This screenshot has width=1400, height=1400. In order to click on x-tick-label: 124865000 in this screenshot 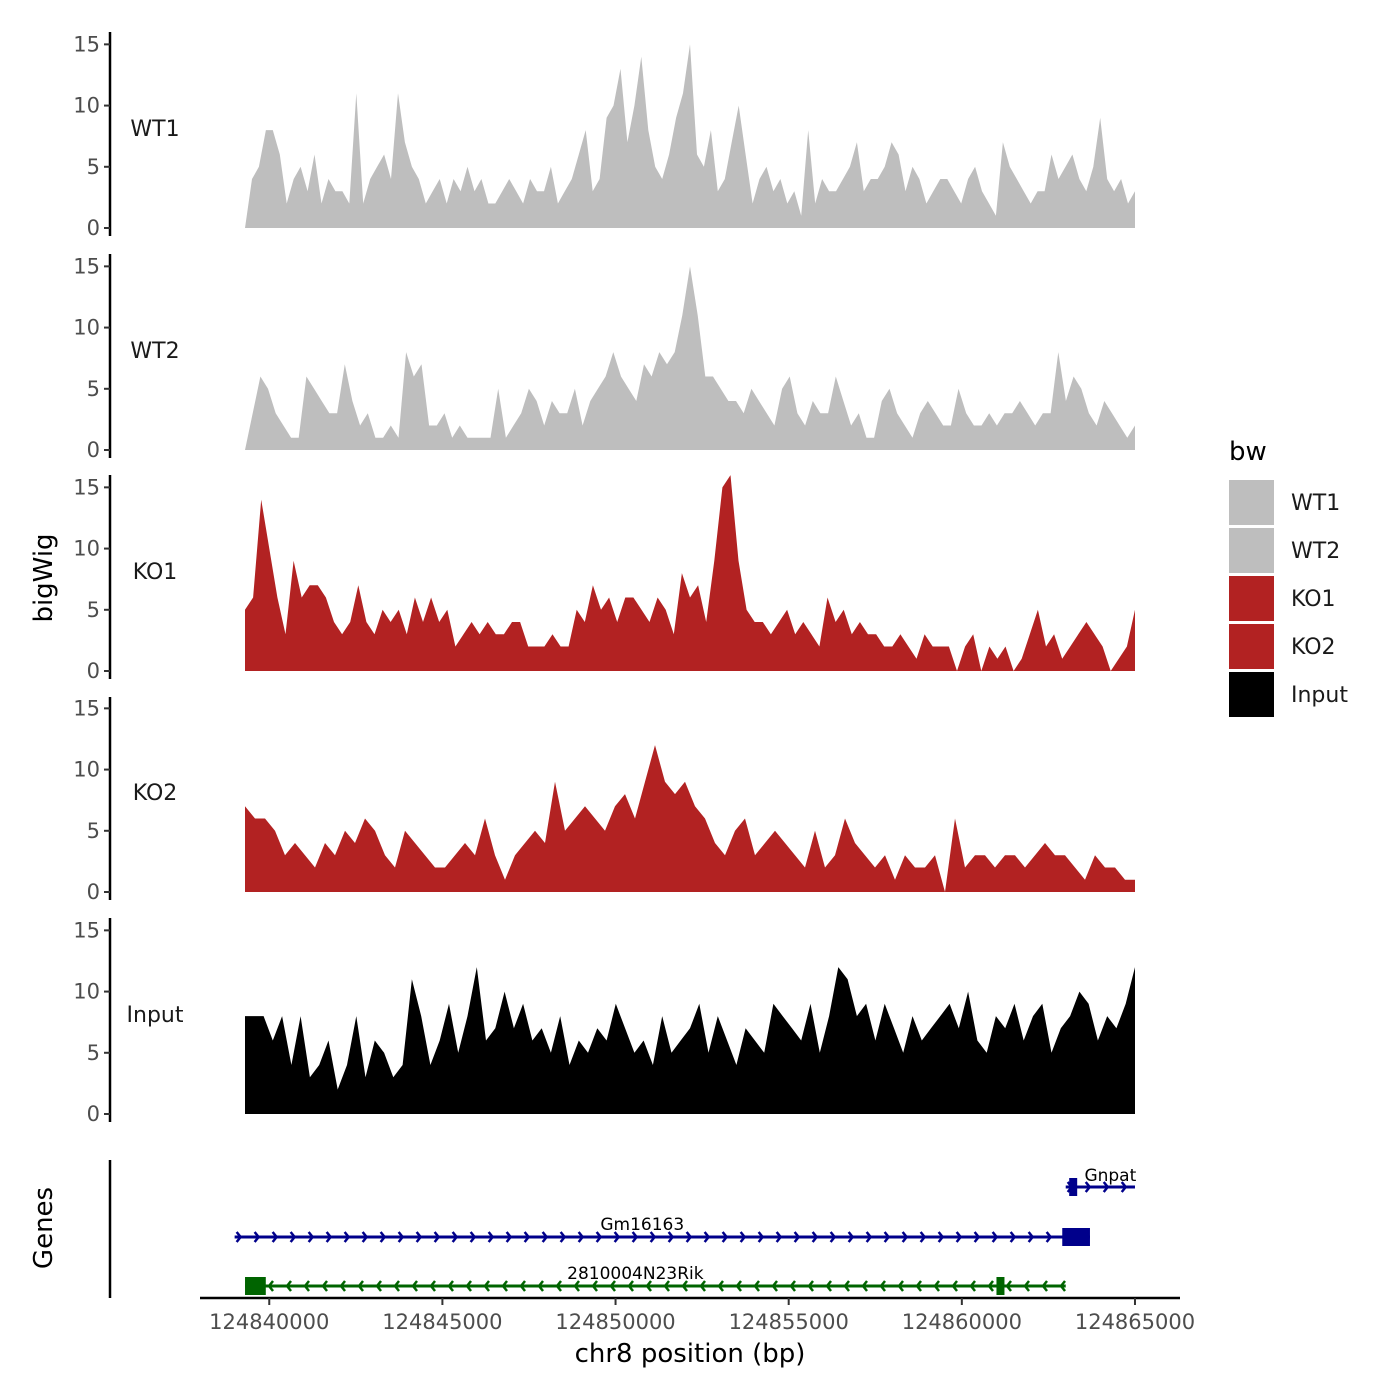, I will do `click(1135, 1322)`.